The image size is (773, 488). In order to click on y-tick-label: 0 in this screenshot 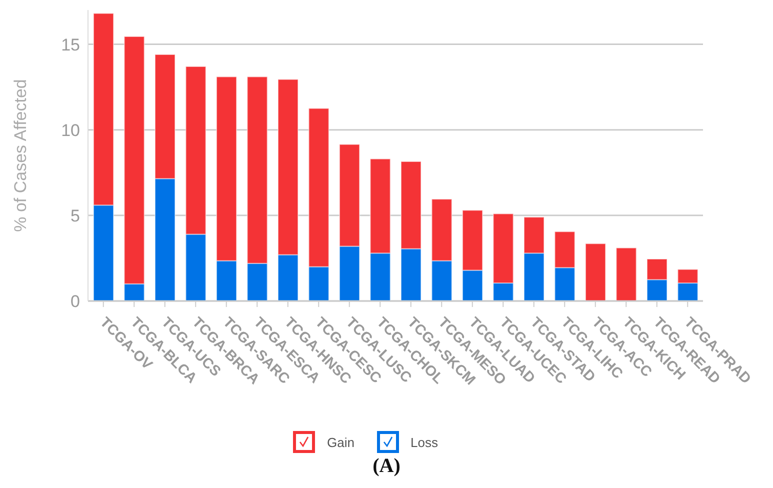, I will do `click(75, 302)`.